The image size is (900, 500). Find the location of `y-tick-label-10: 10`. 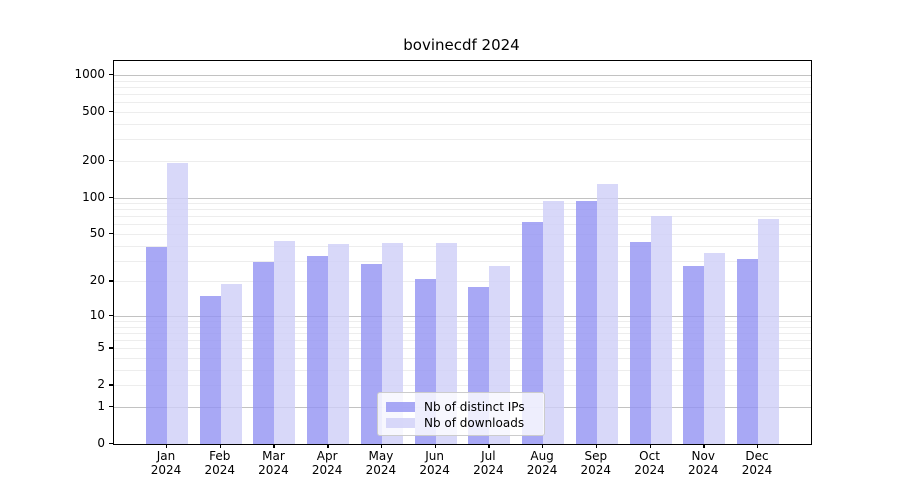

y-tick-label-10: 10 is located at coordinates (97, 314).